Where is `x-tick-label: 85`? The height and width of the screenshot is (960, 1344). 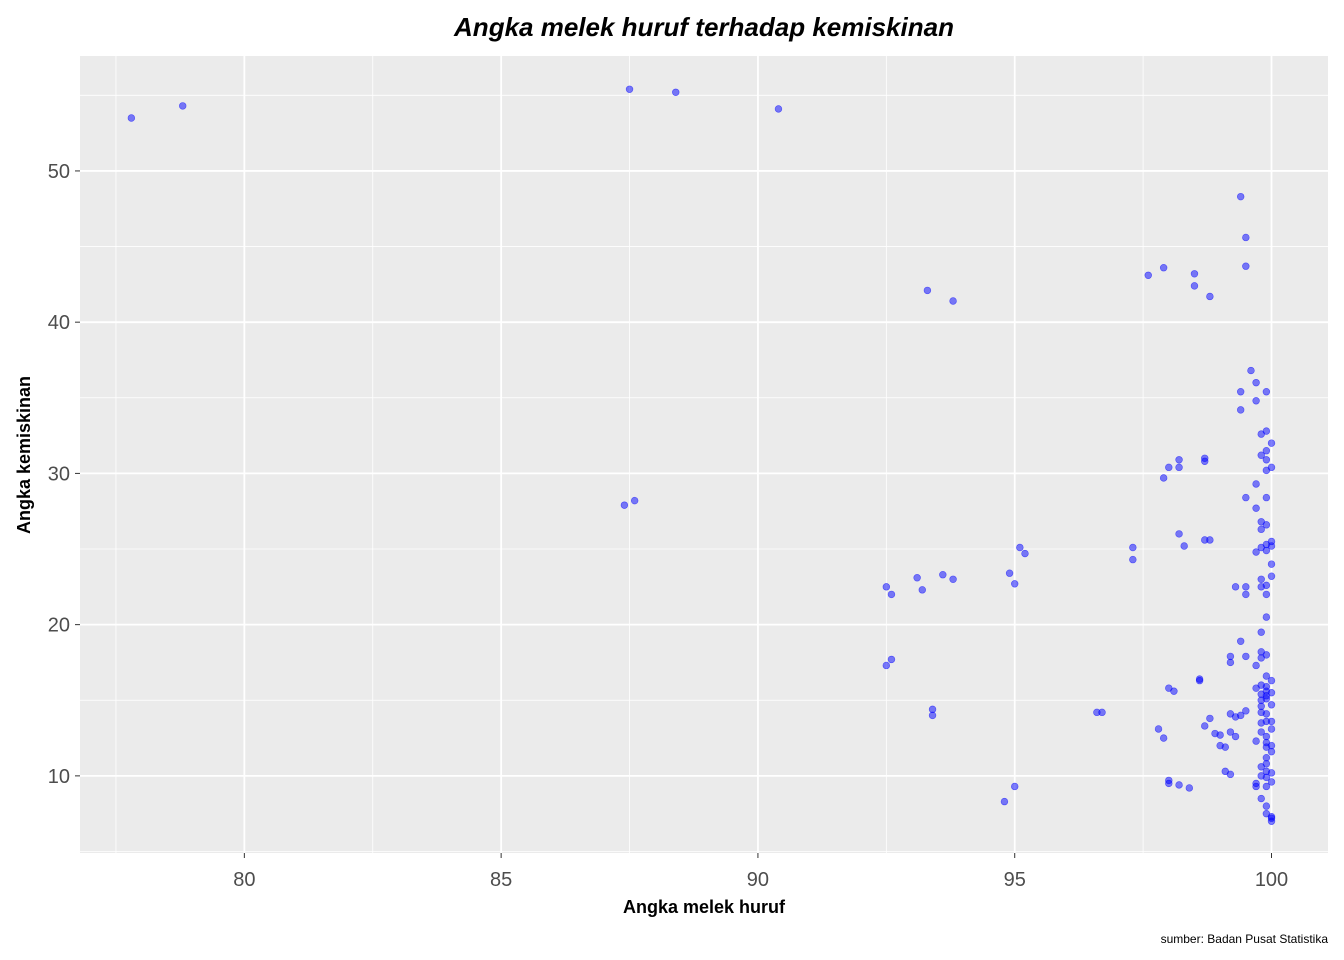 x-tick-label: 85 is located at coordinates (501, 880).